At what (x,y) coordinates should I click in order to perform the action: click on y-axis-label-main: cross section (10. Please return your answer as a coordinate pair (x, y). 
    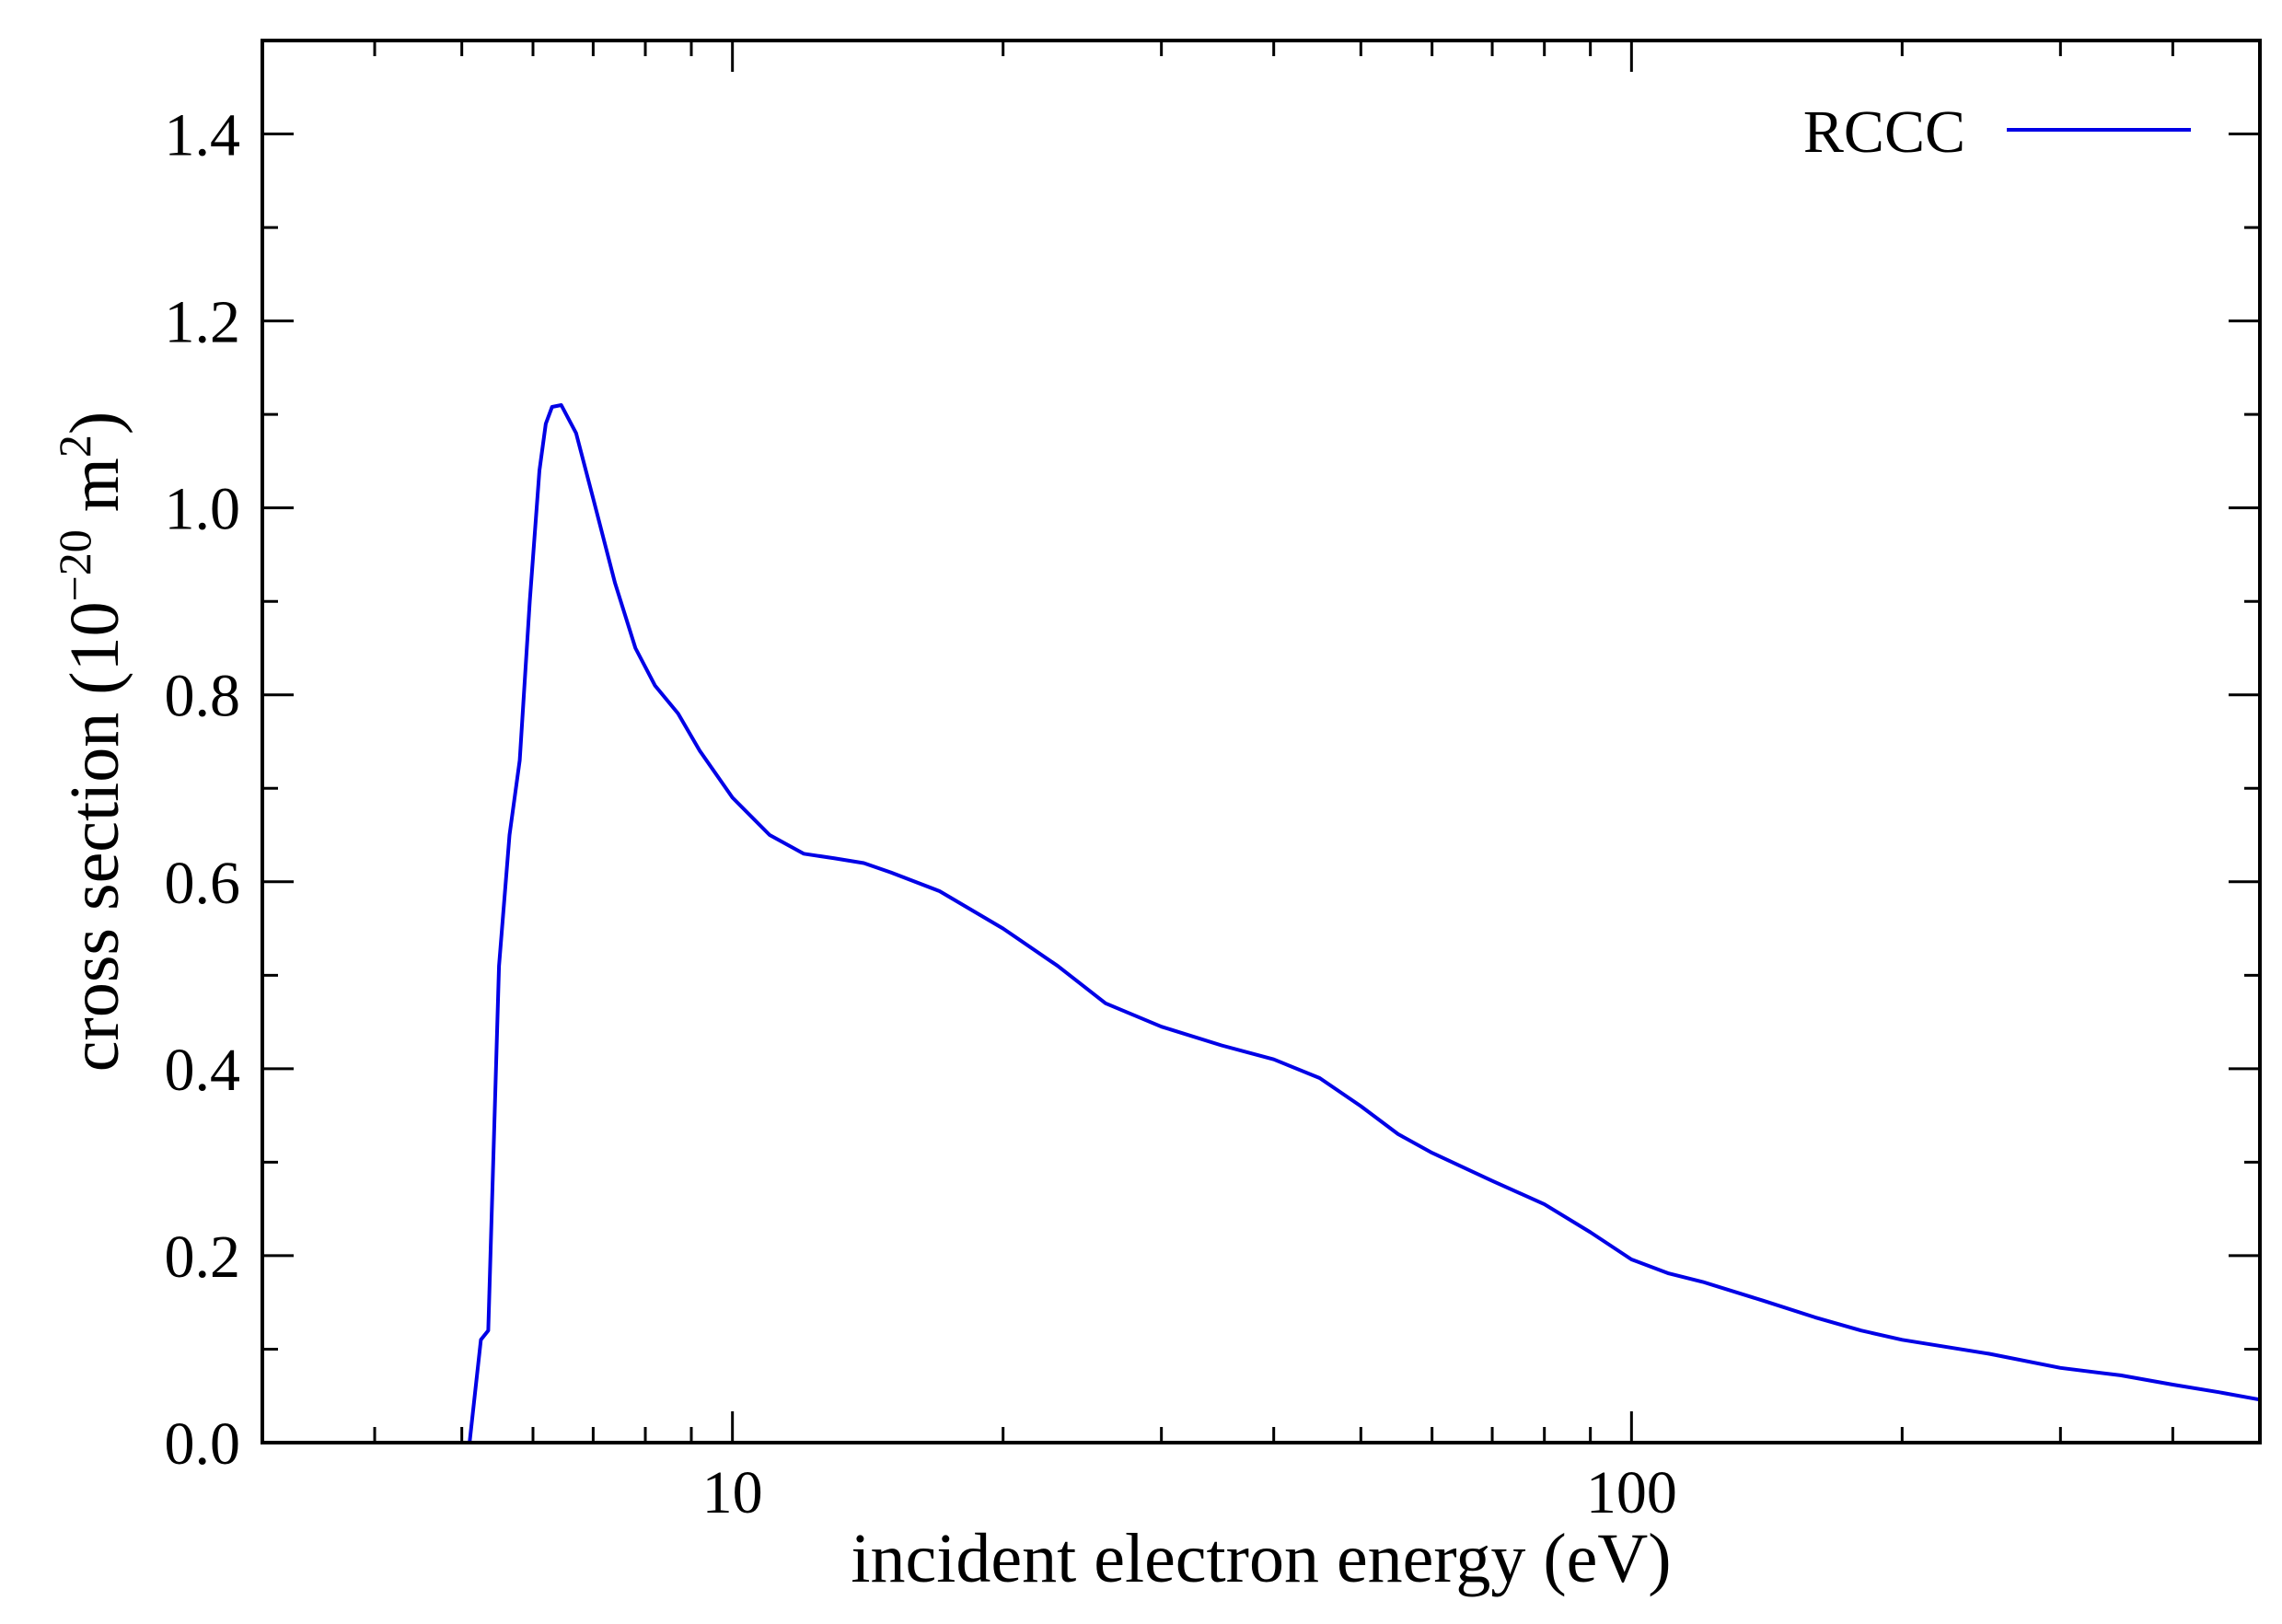
    Looking at the image, I should click on (94, 836).